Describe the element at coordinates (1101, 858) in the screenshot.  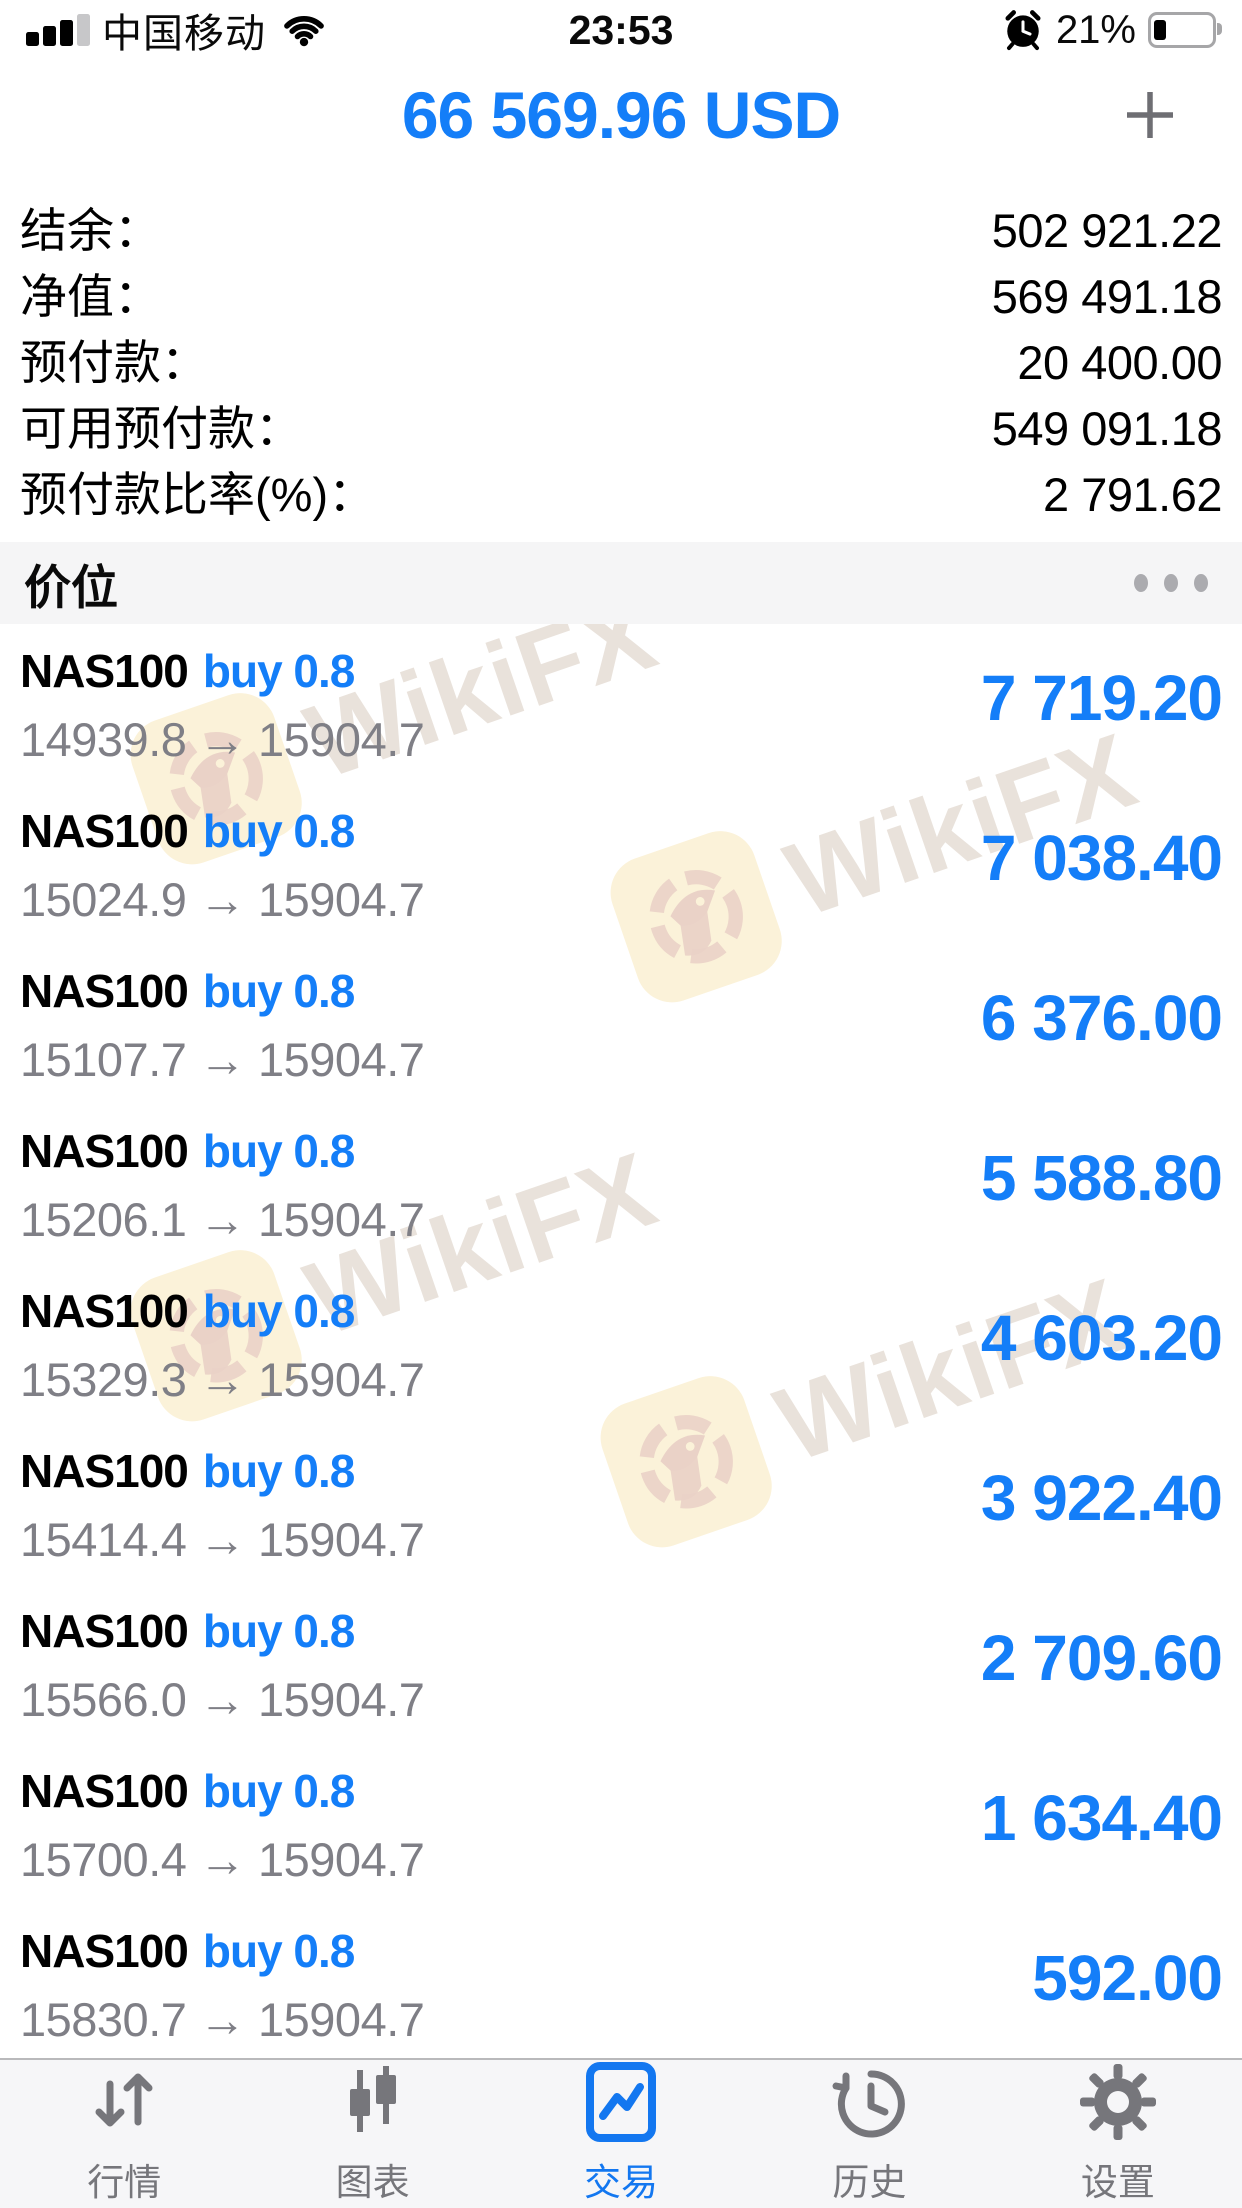
I see `position-profit: 7 038.40` at that location.